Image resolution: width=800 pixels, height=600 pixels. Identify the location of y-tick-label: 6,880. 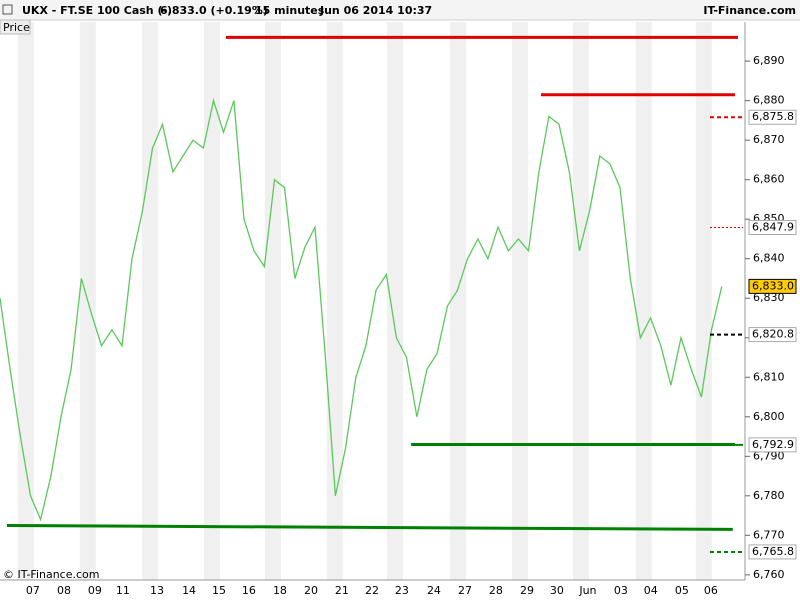
(769, 100).